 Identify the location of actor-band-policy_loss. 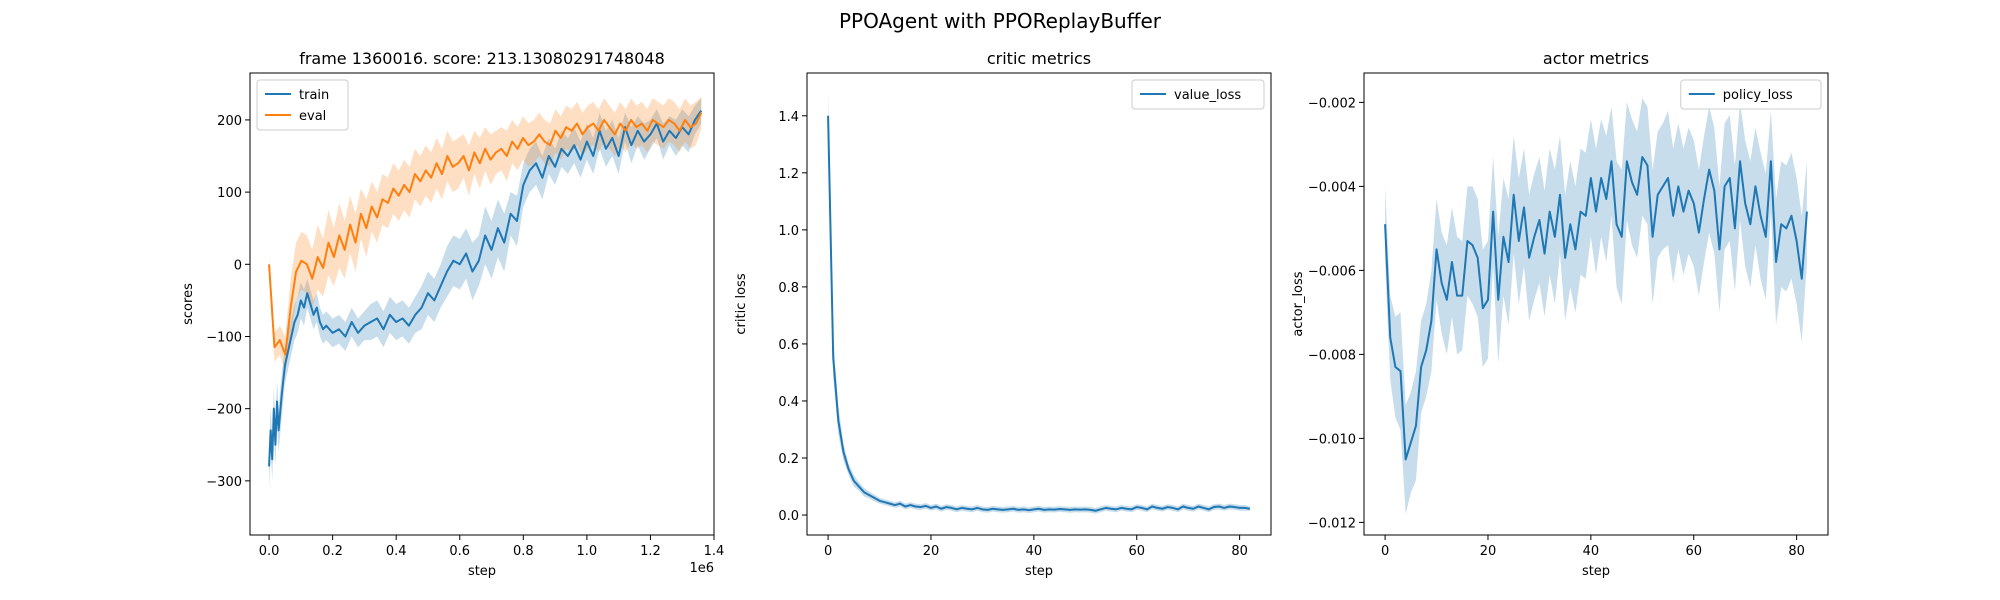
(1596, 306).